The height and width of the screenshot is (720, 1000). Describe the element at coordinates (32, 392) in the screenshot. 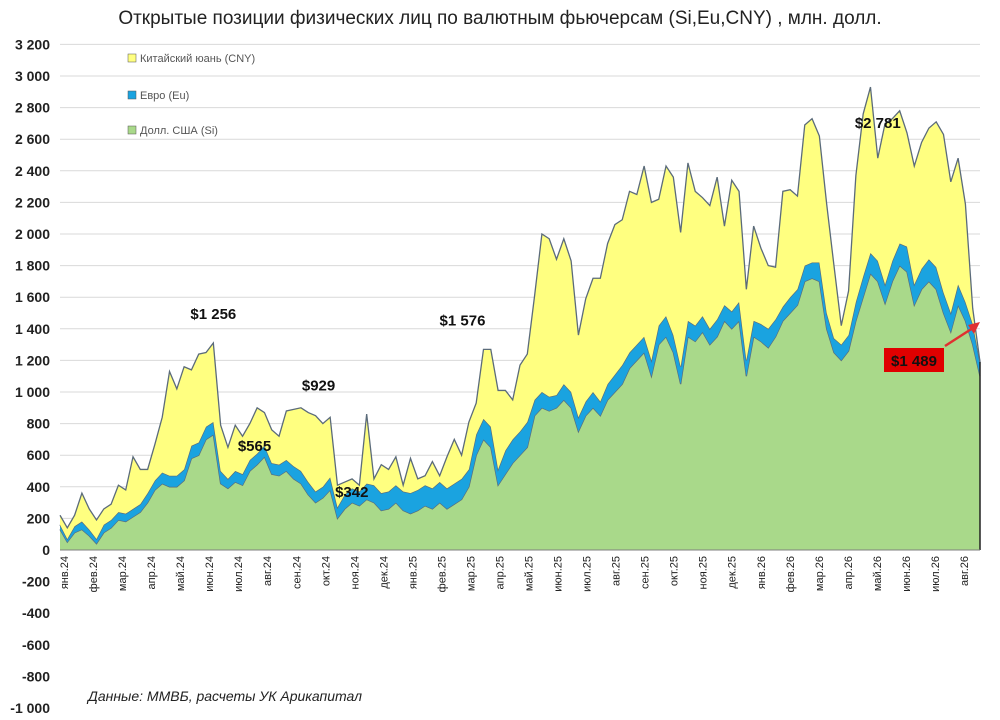

I see `y-tick-label: 1 000` at that location.